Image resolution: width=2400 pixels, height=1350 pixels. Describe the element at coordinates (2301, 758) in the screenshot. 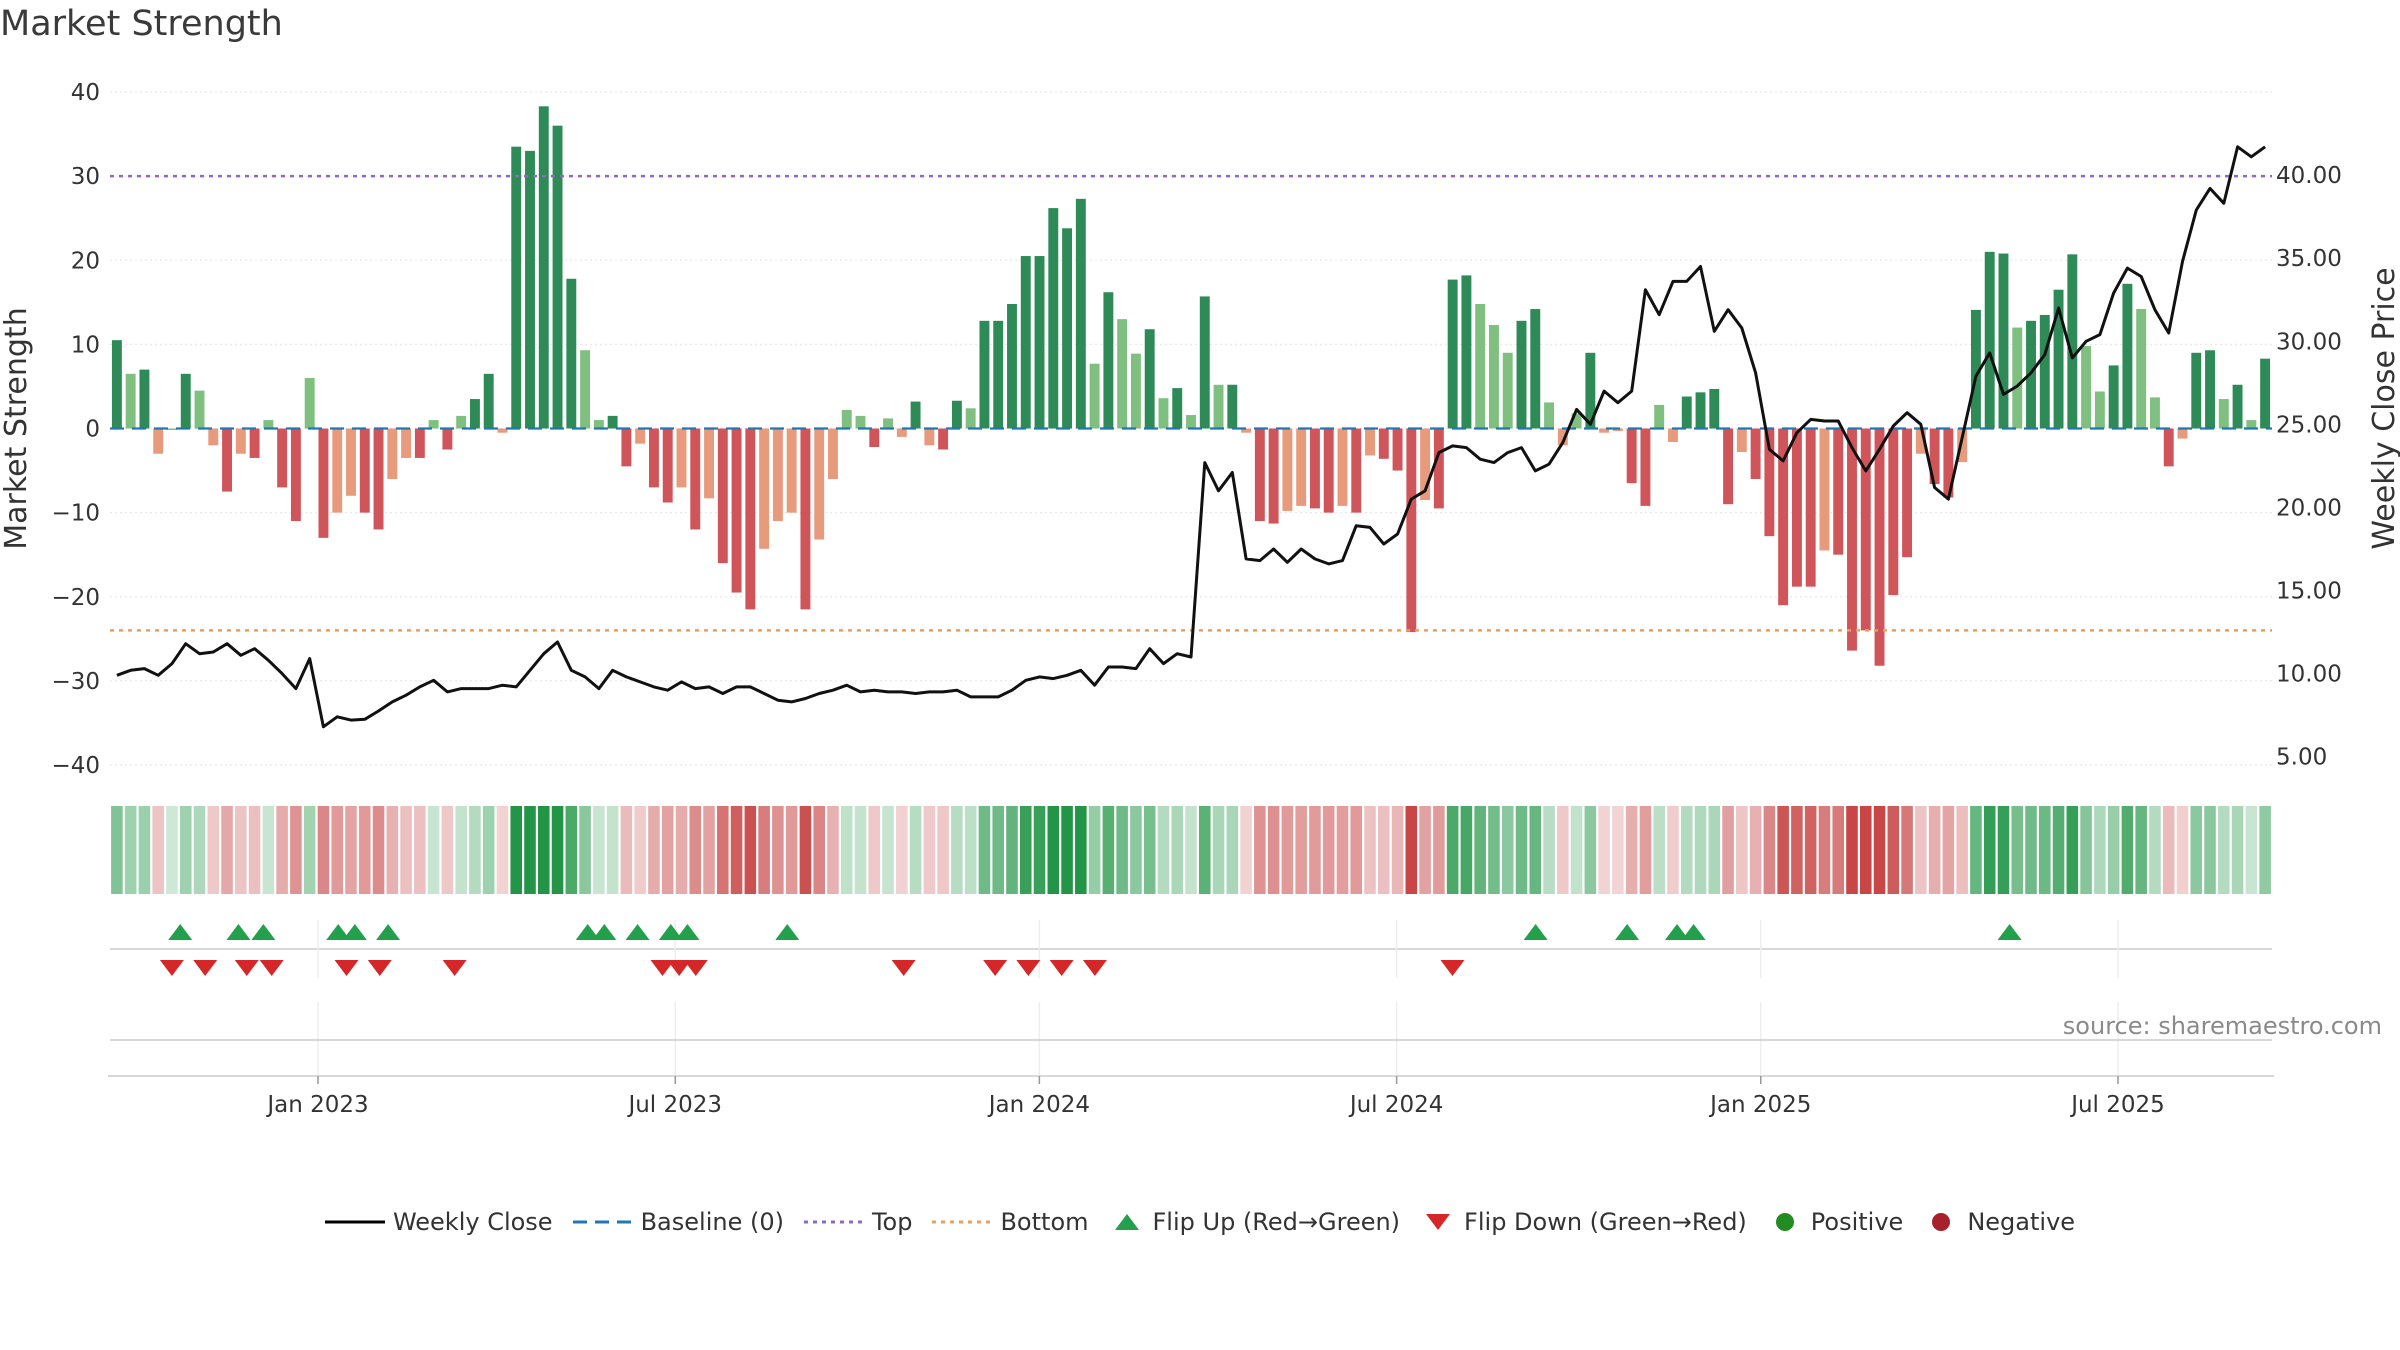

I see `y-right-tick: 5.00` at that location.